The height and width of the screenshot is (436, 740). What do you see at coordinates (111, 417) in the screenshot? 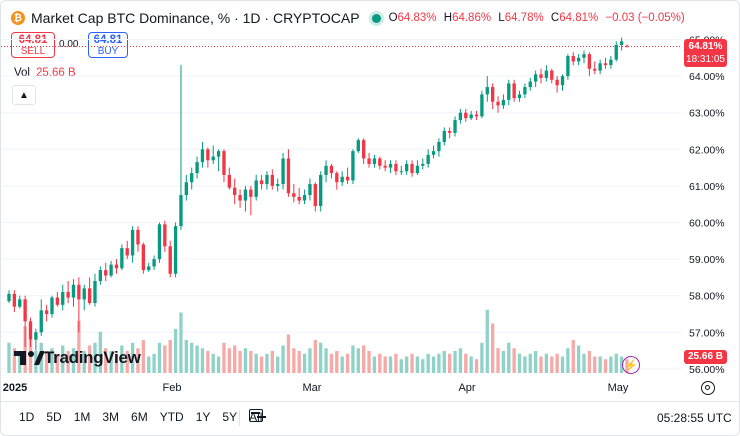
I see `range-3m: 3M` at bounding box center [111, 417].